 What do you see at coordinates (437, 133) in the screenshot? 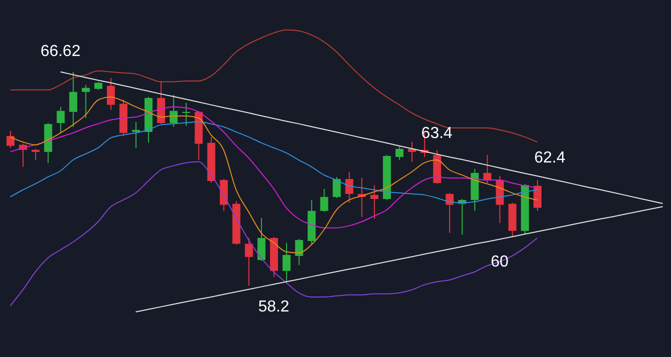
I see `annotation: 63.4` at bounding box center [437, 133].